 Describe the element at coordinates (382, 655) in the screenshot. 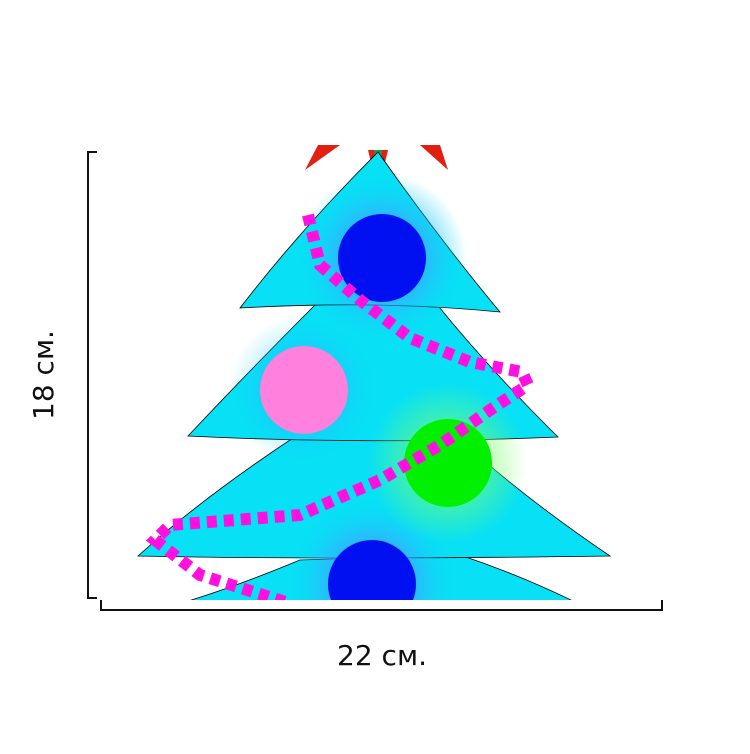

I see `width-label: 22 см.` at that location.